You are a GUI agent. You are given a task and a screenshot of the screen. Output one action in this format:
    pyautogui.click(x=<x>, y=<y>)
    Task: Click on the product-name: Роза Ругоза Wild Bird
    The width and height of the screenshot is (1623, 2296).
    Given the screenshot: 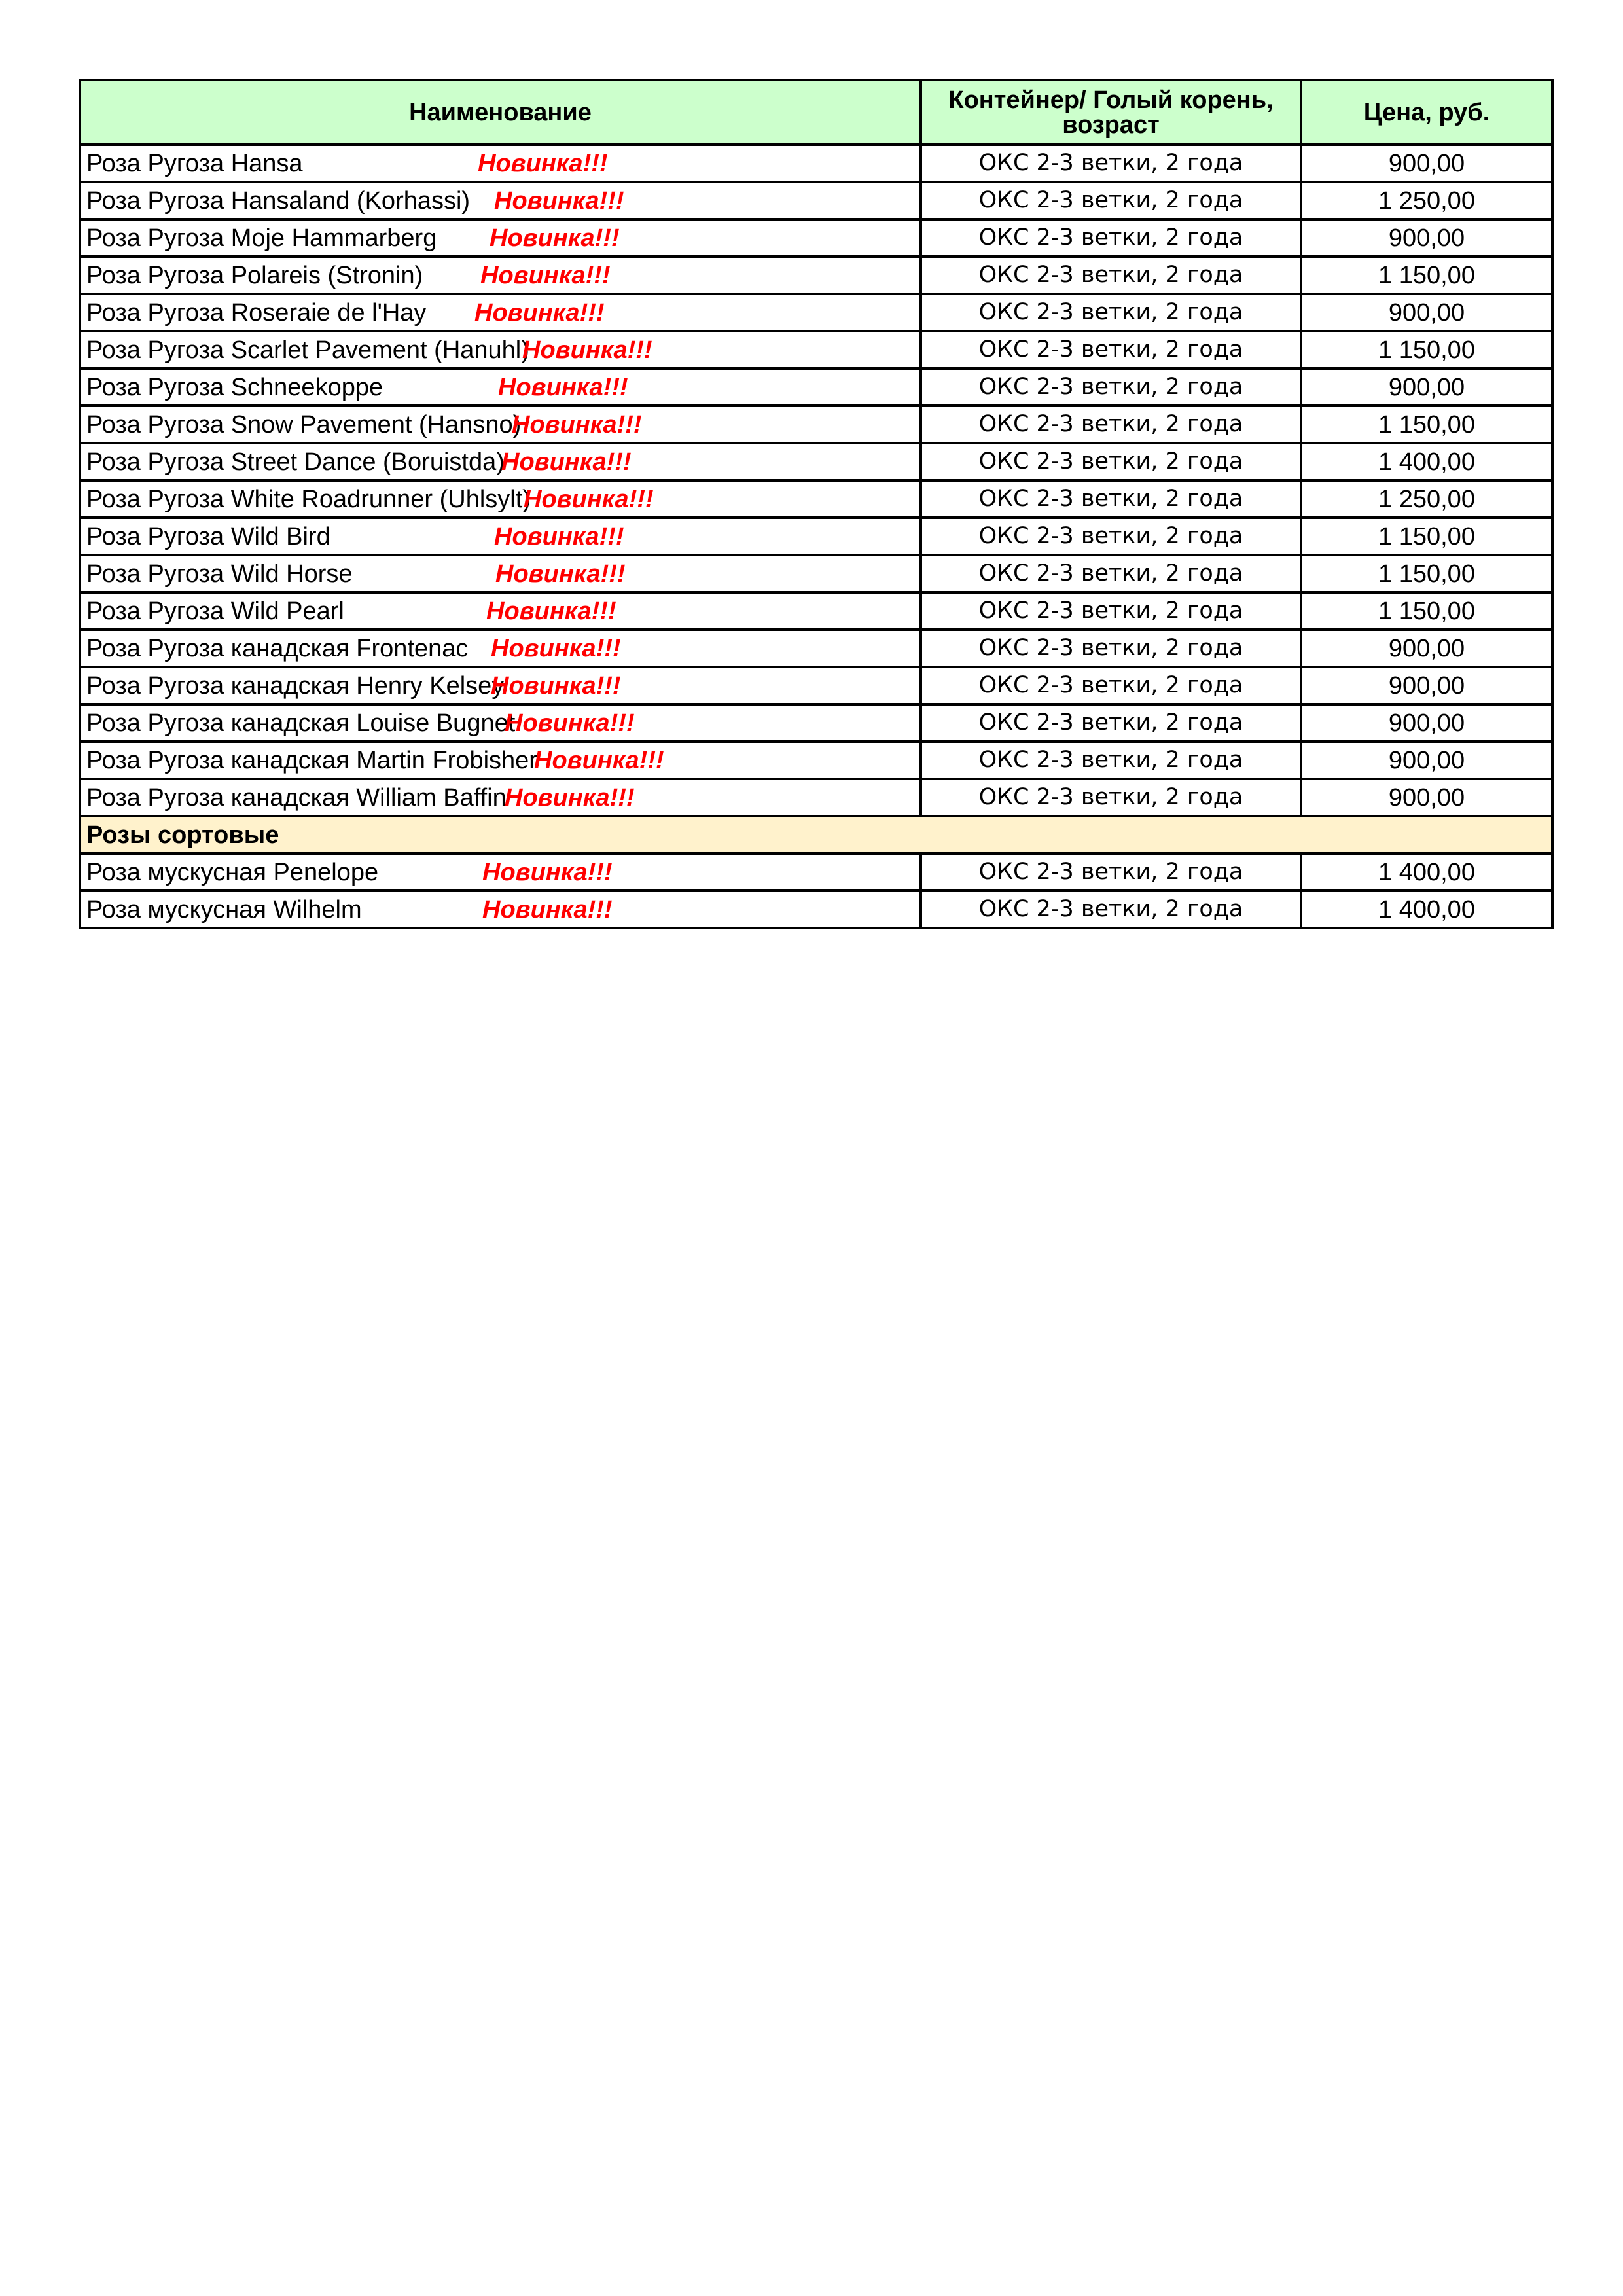 What is the action you would take?
    pyautogui.click(x=208, y=536)
    